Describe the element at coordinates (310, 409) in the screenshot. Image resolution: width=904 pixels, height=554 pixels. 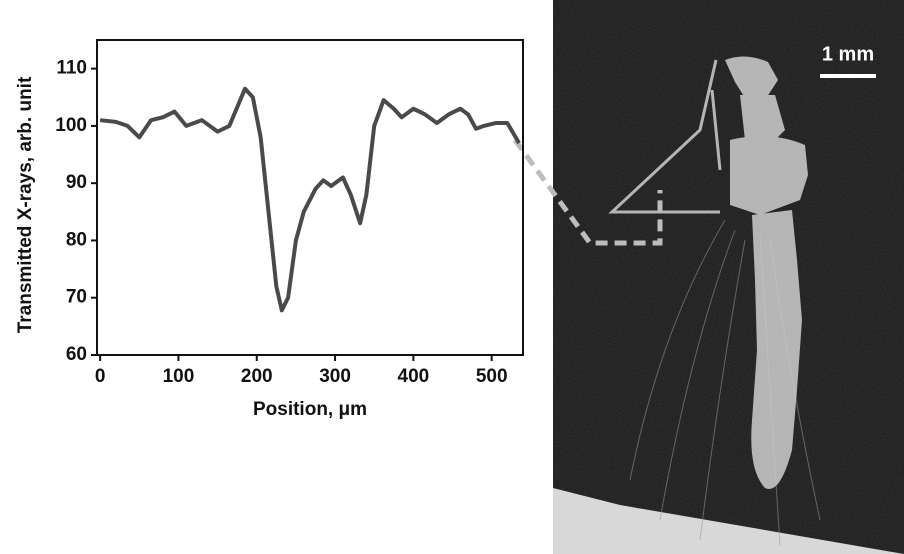
I see `x-axis-label: Position, μm` at that location.